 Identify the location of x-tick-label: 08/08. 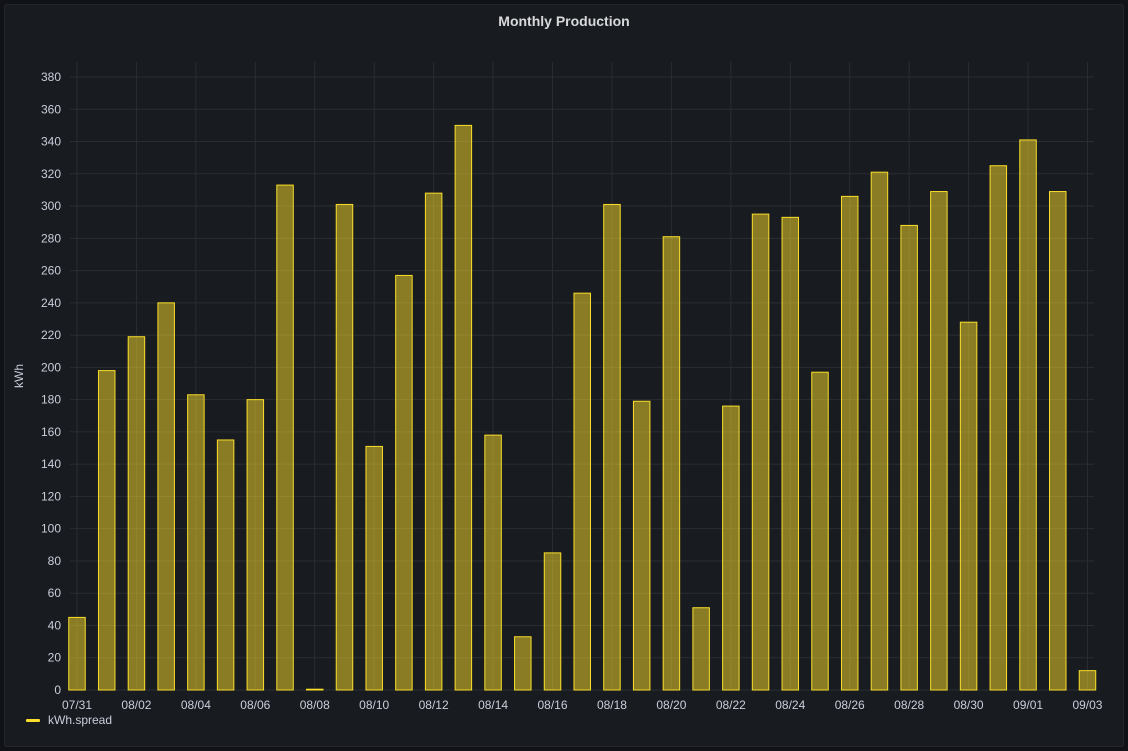
(315, 705).